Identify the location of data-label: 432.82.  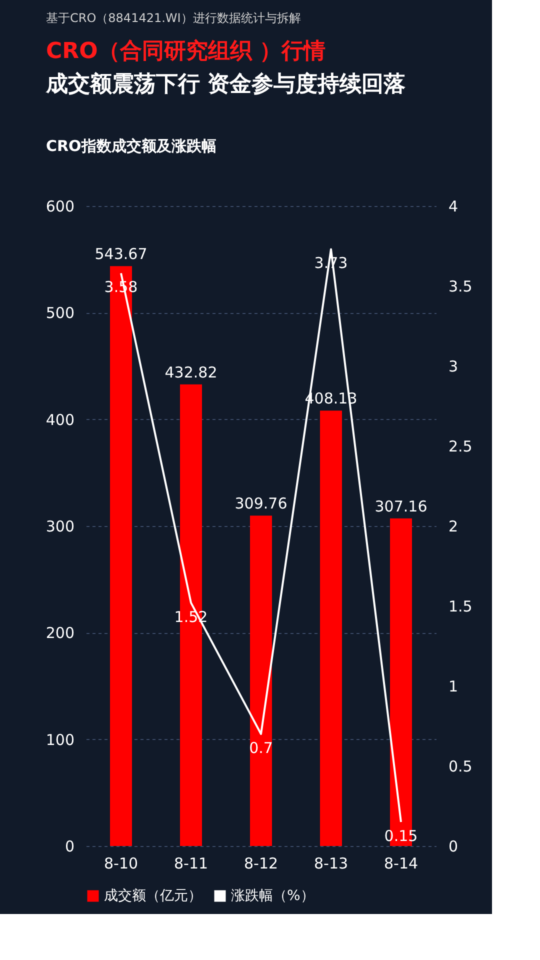
(191, 372).